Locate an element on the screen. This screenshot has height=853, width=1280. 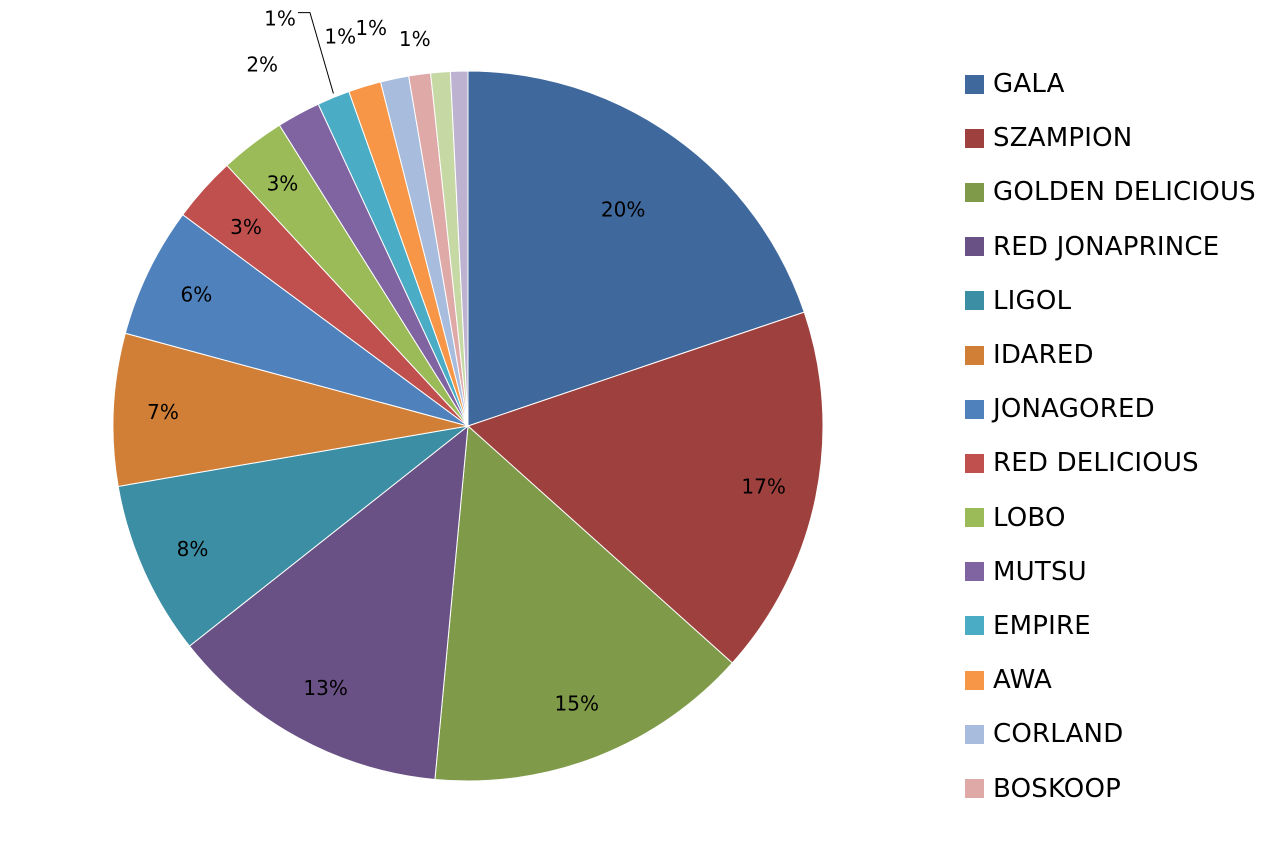
legend-item-golden-delicious: GOLDEN DELICIOUS is located at coordinates (1110, 192).